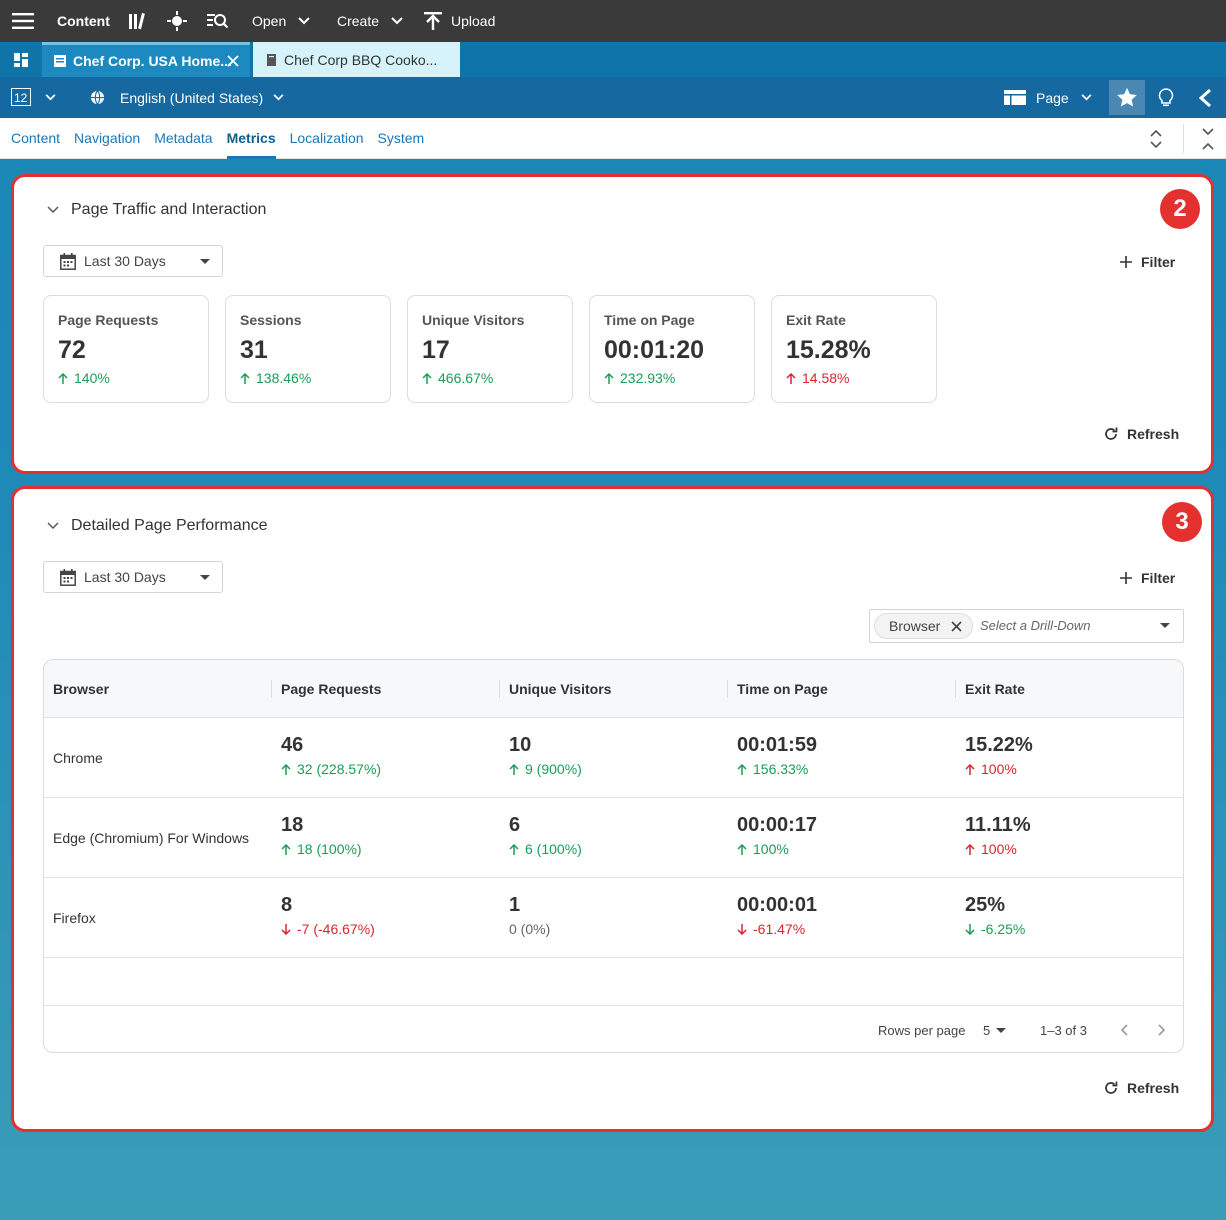  Describe the element at coordinates (1183, 138) in the screenshot. I see `divider` at that location.